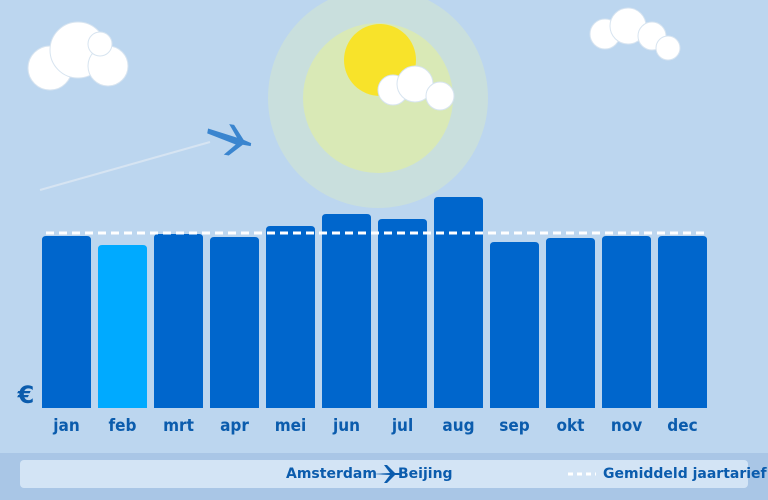 The image size is (768, 500). I want to click on x-tick-label: mei, so click(291, 426).